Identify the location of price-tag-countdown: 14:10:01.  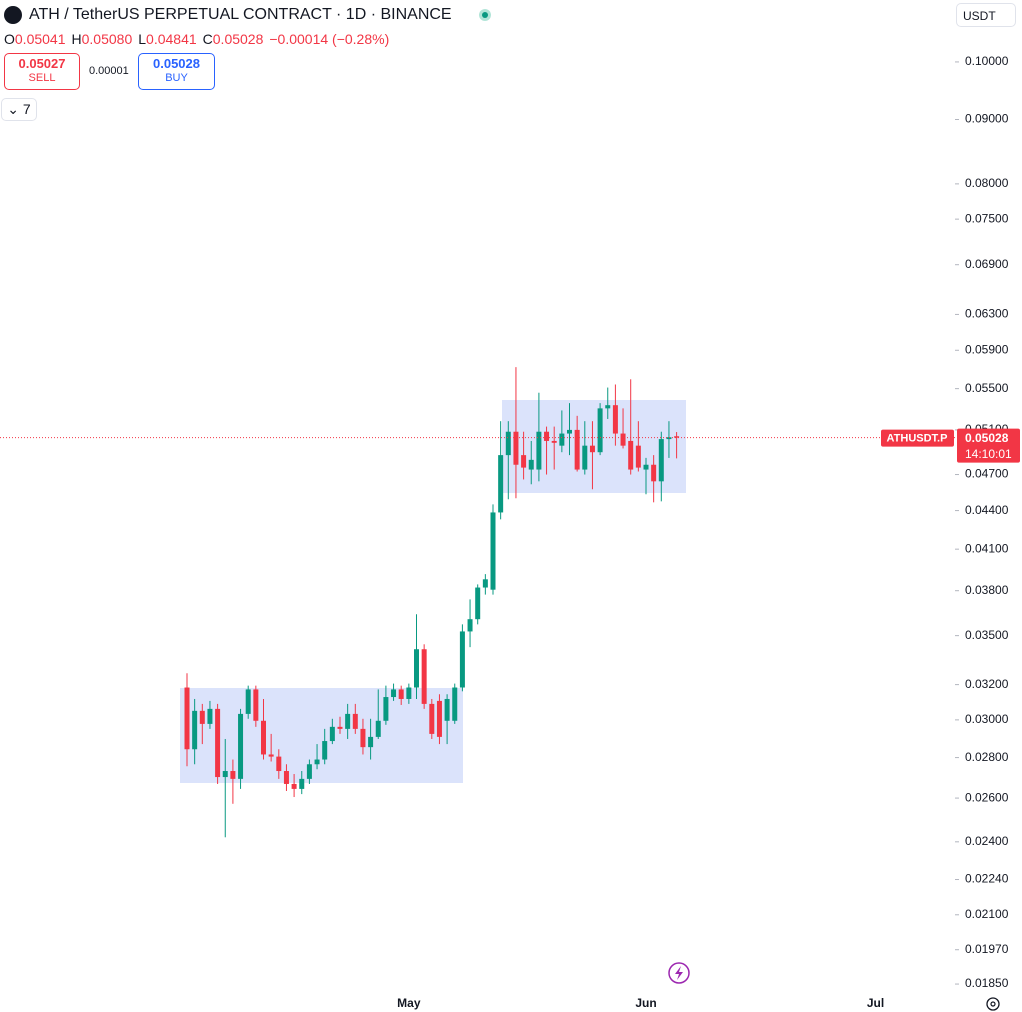
(988, 454).